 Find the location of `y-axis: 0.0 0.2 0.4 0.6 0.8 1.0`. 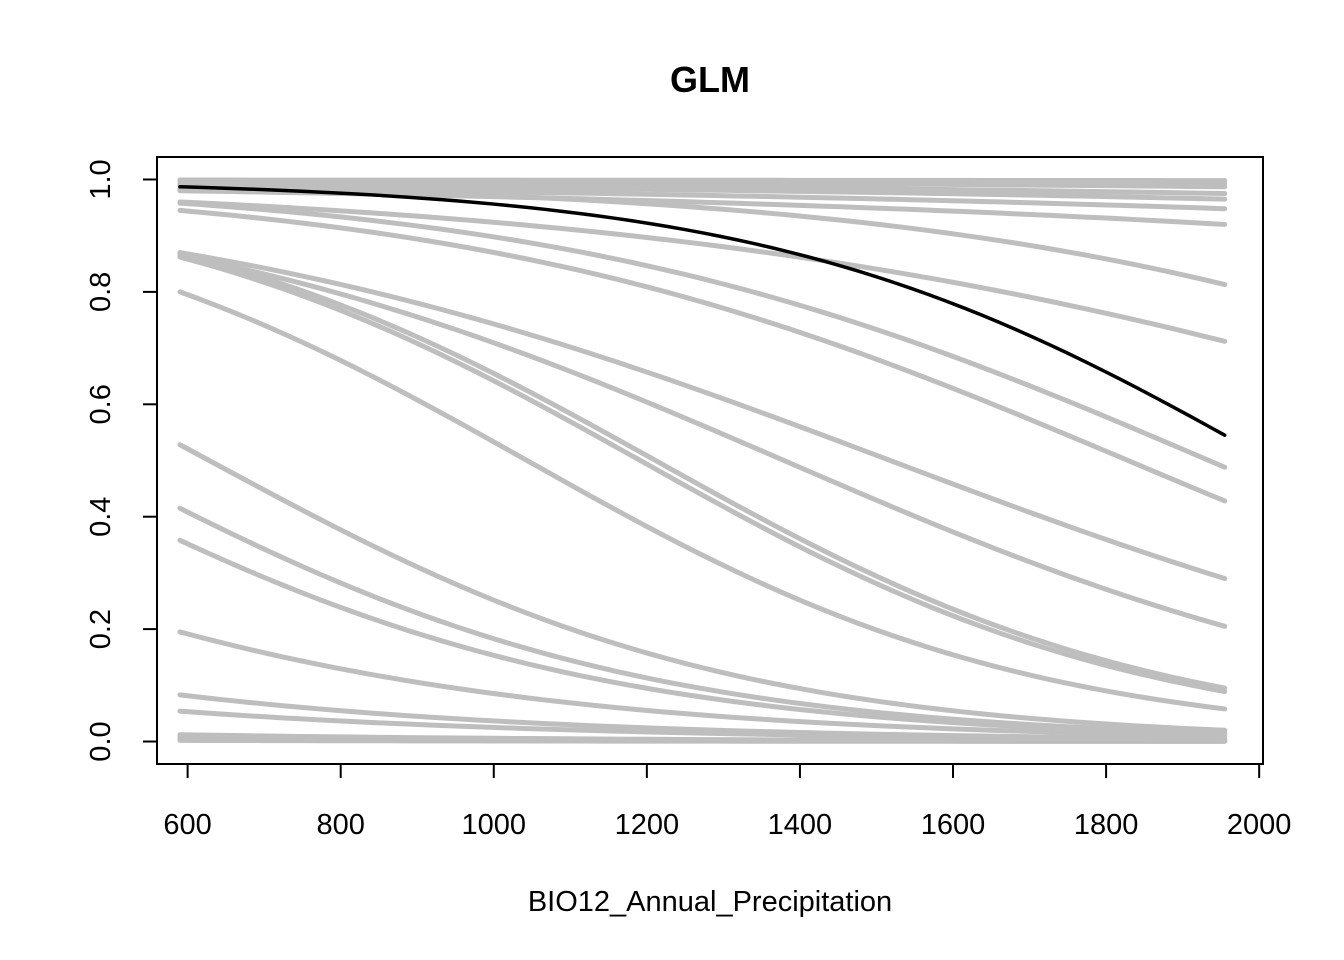

y-axis: 0.0 0.2 0.4 0.6 0.8 1.0 is located at coordinates (121, 460).